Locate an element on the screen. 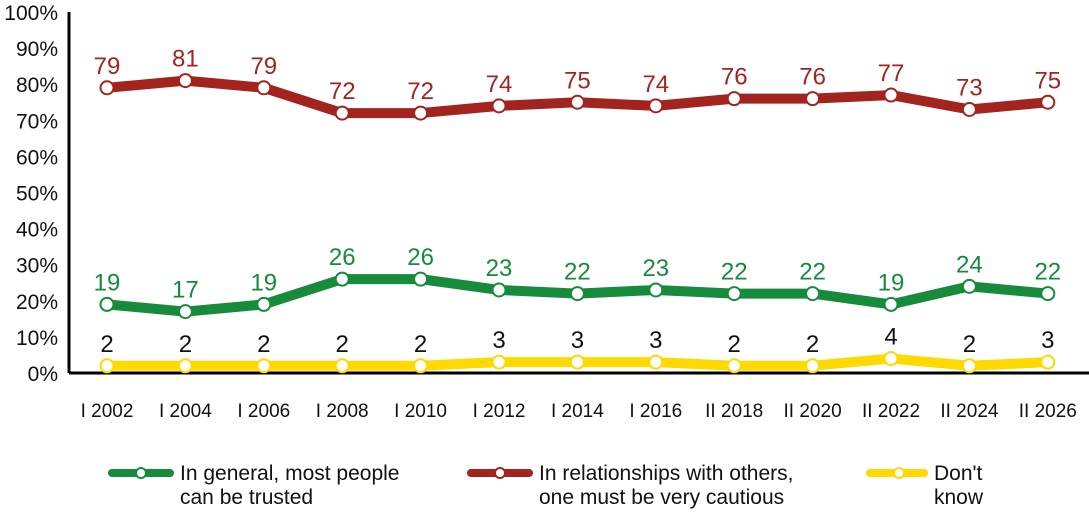  x-tick-label: I 2006 is located at coordinates (263, 411).